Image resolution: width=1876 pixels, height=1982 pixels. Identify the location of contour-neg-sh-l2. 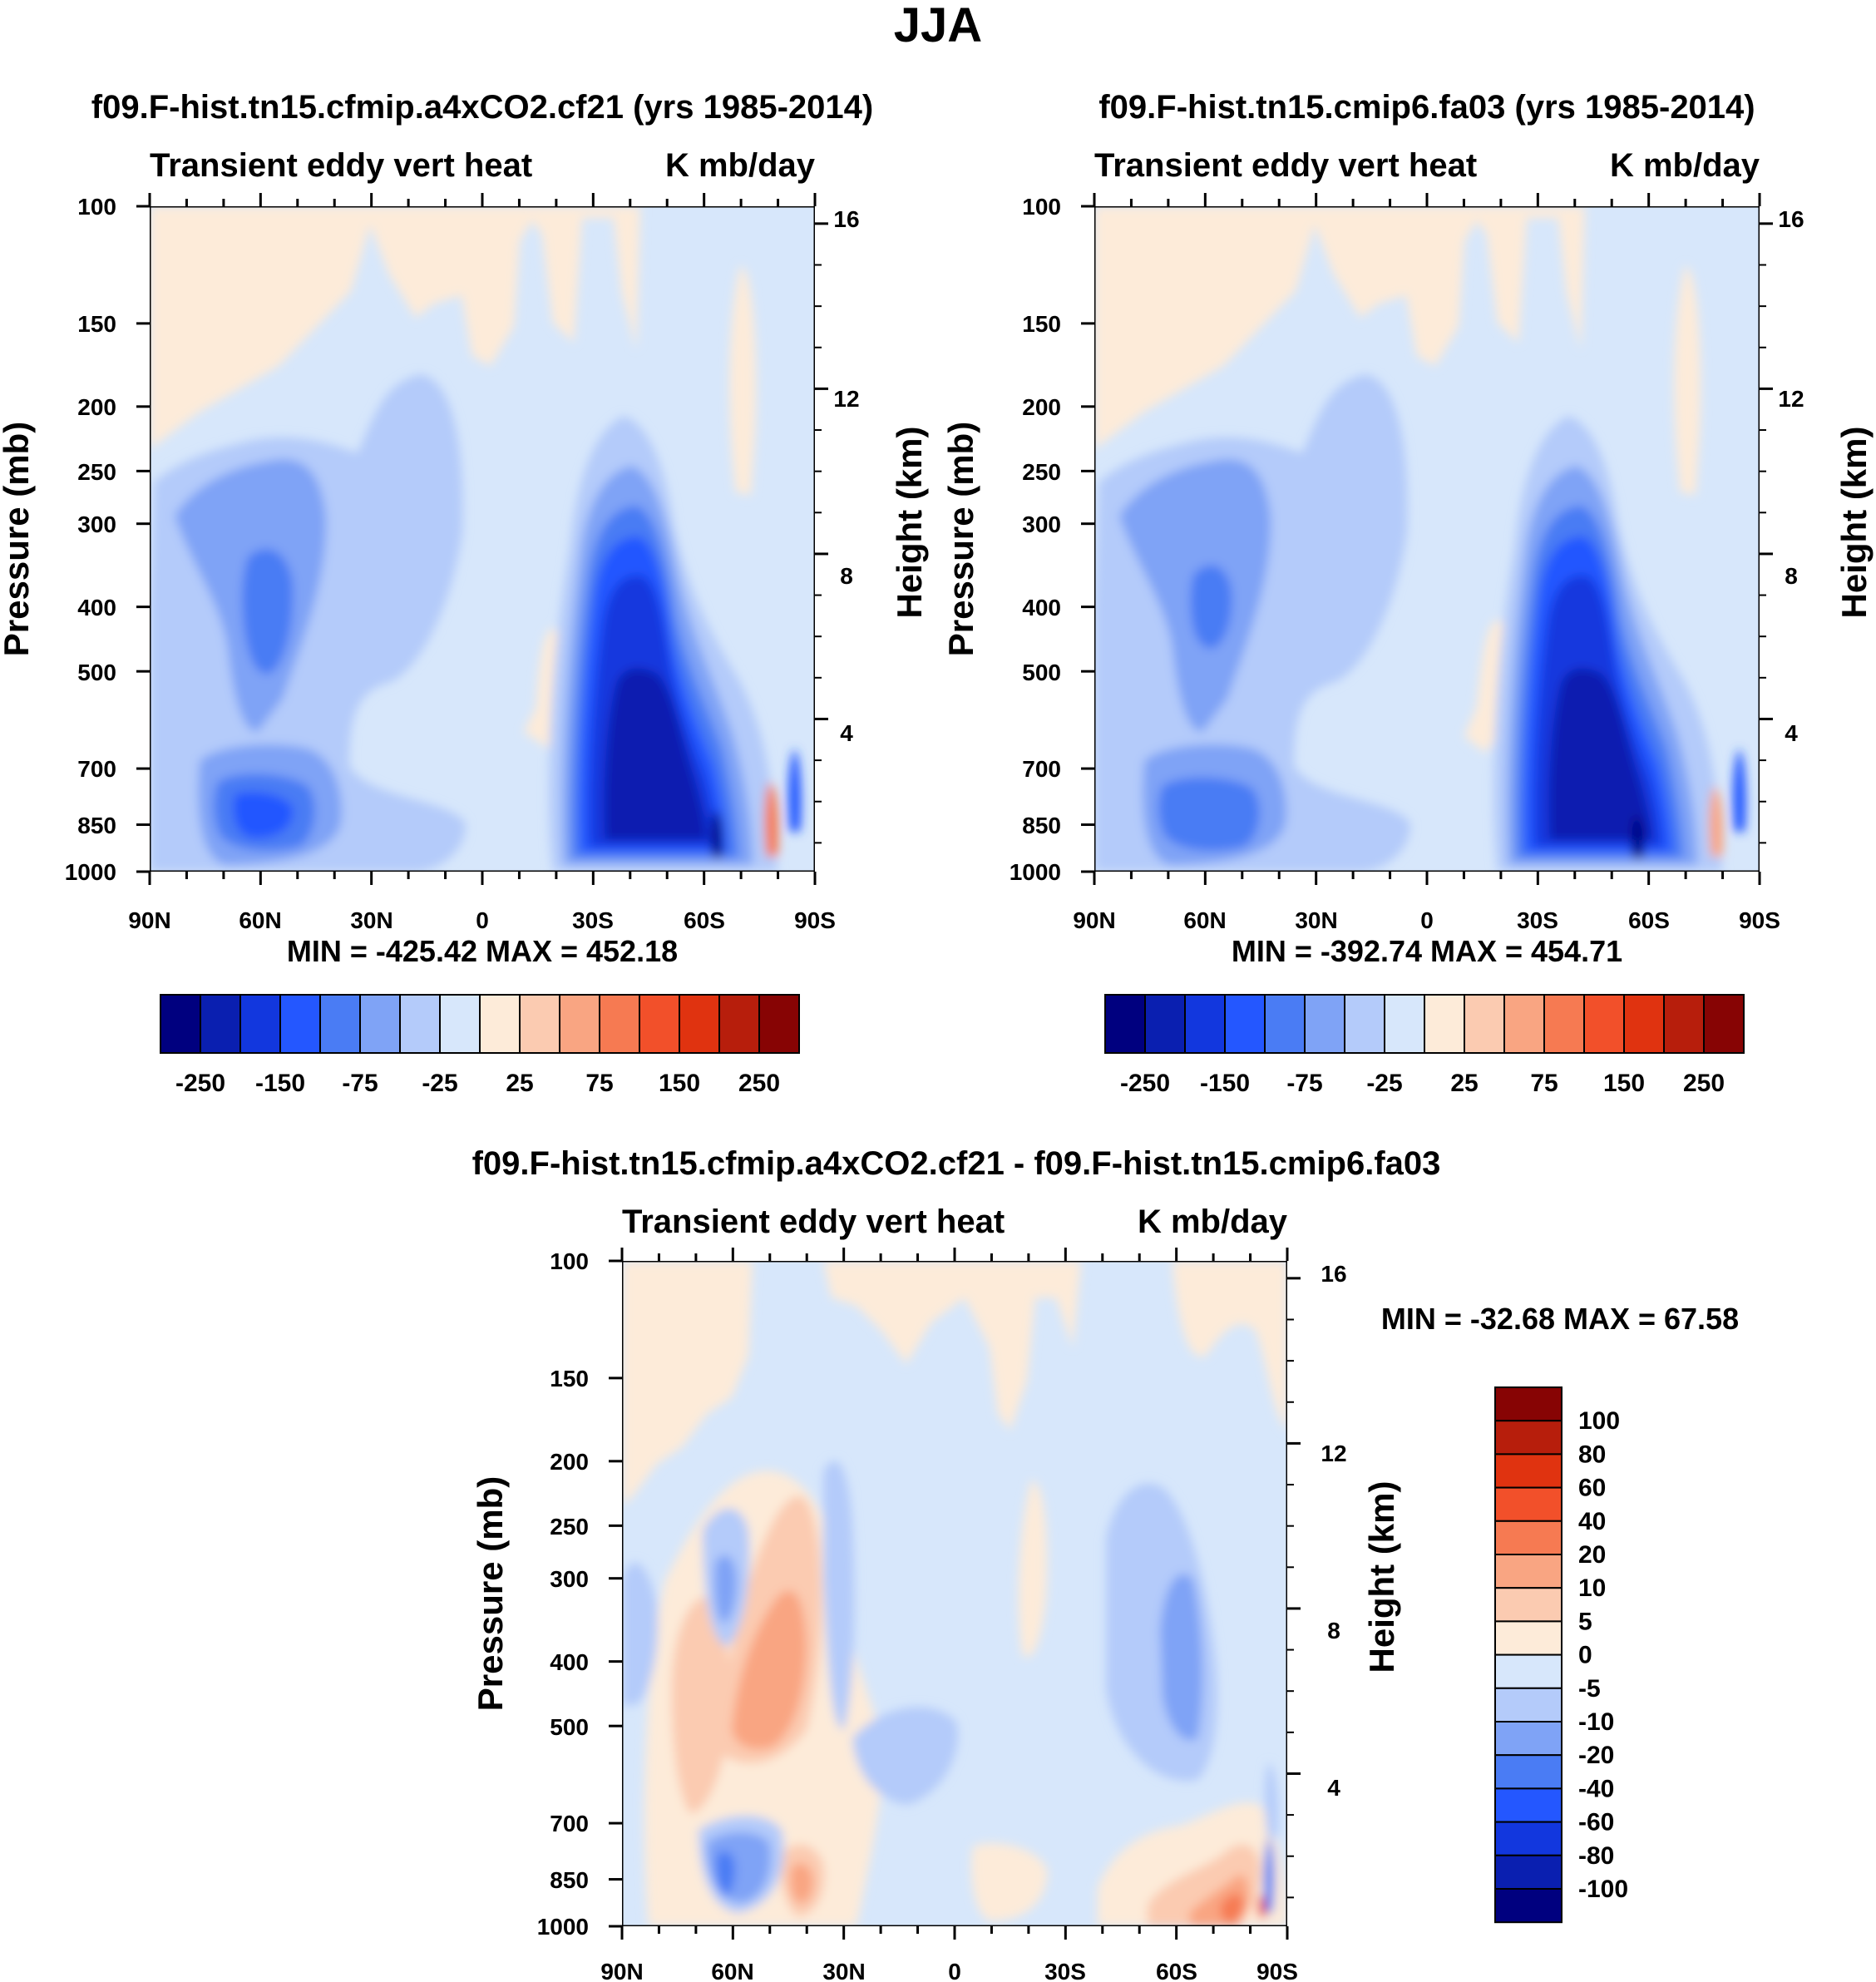
(1181, 1657).